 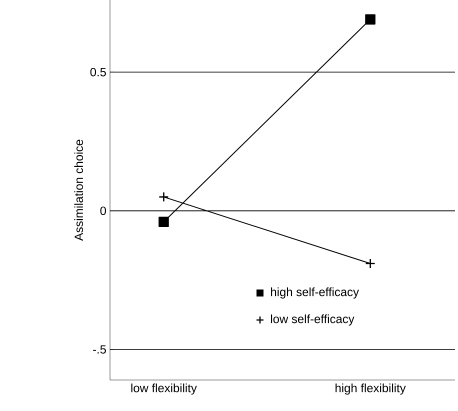 What do you see at coordinates (99, 349) in the screenshot?
I see `y-tick-label: -.5` at bounding box center [99, 349].